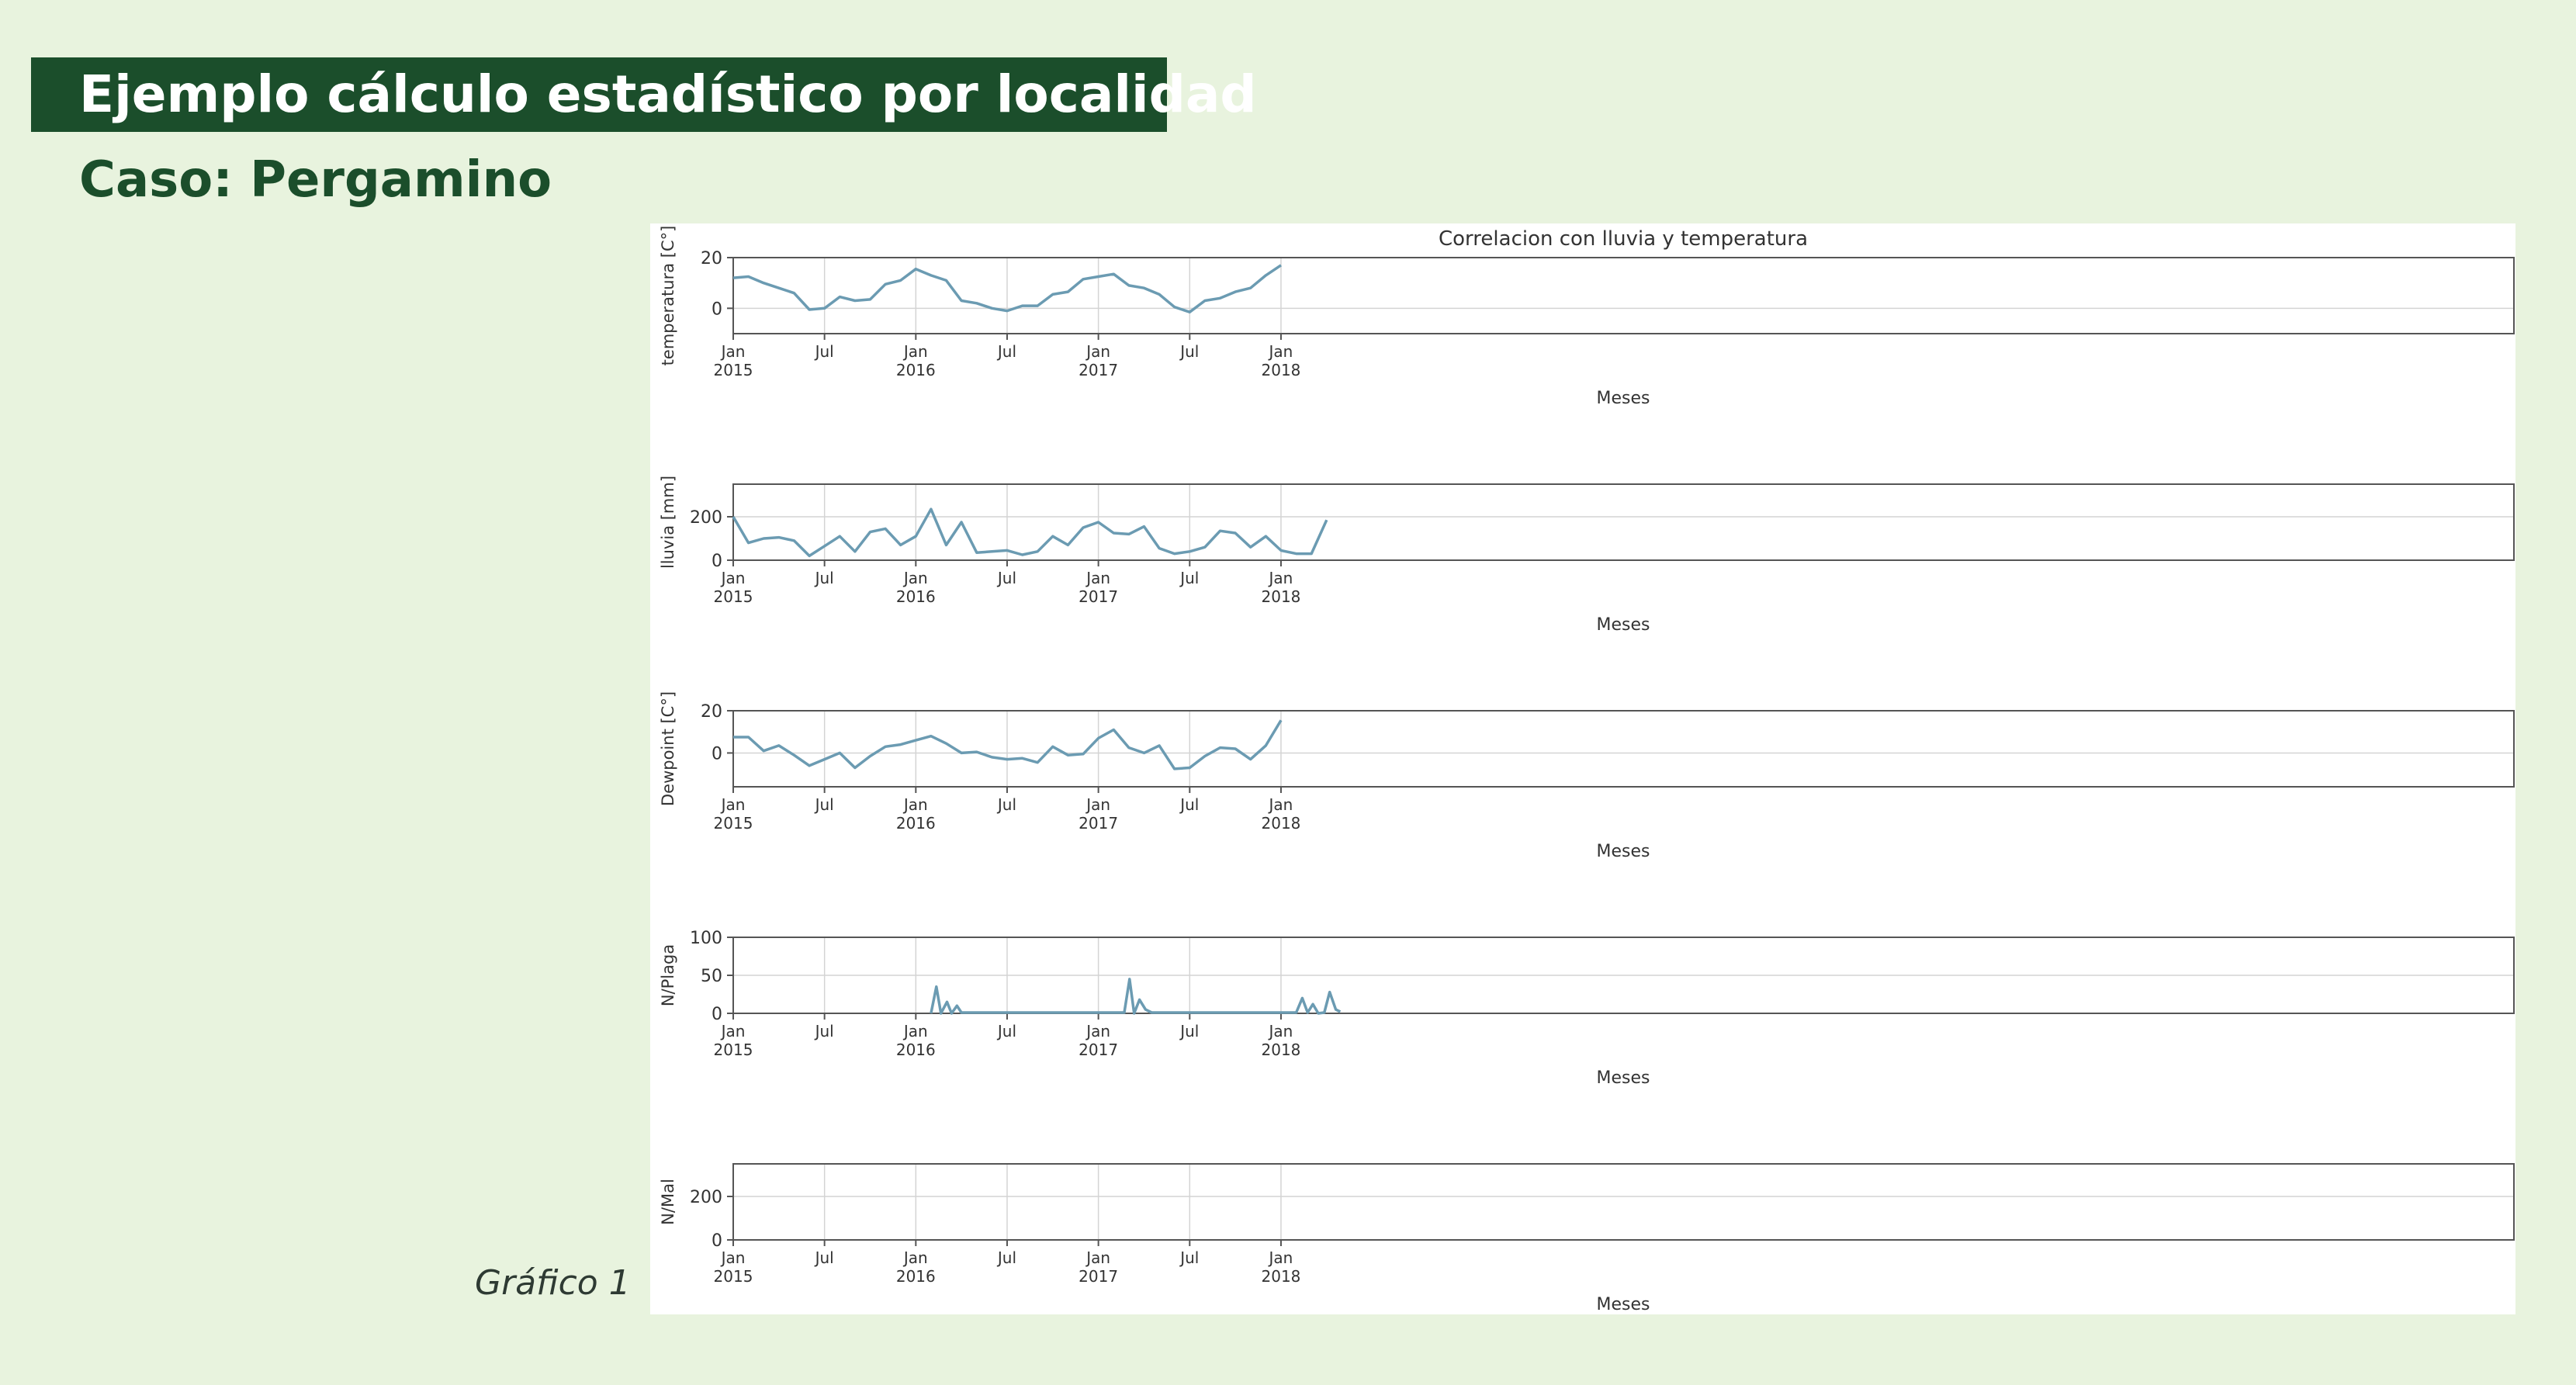  What do you see at coordinates (668, 1202) in the screenshot?
I see `y-axis-label: N/Mal` at bounding box center [668, 1202].